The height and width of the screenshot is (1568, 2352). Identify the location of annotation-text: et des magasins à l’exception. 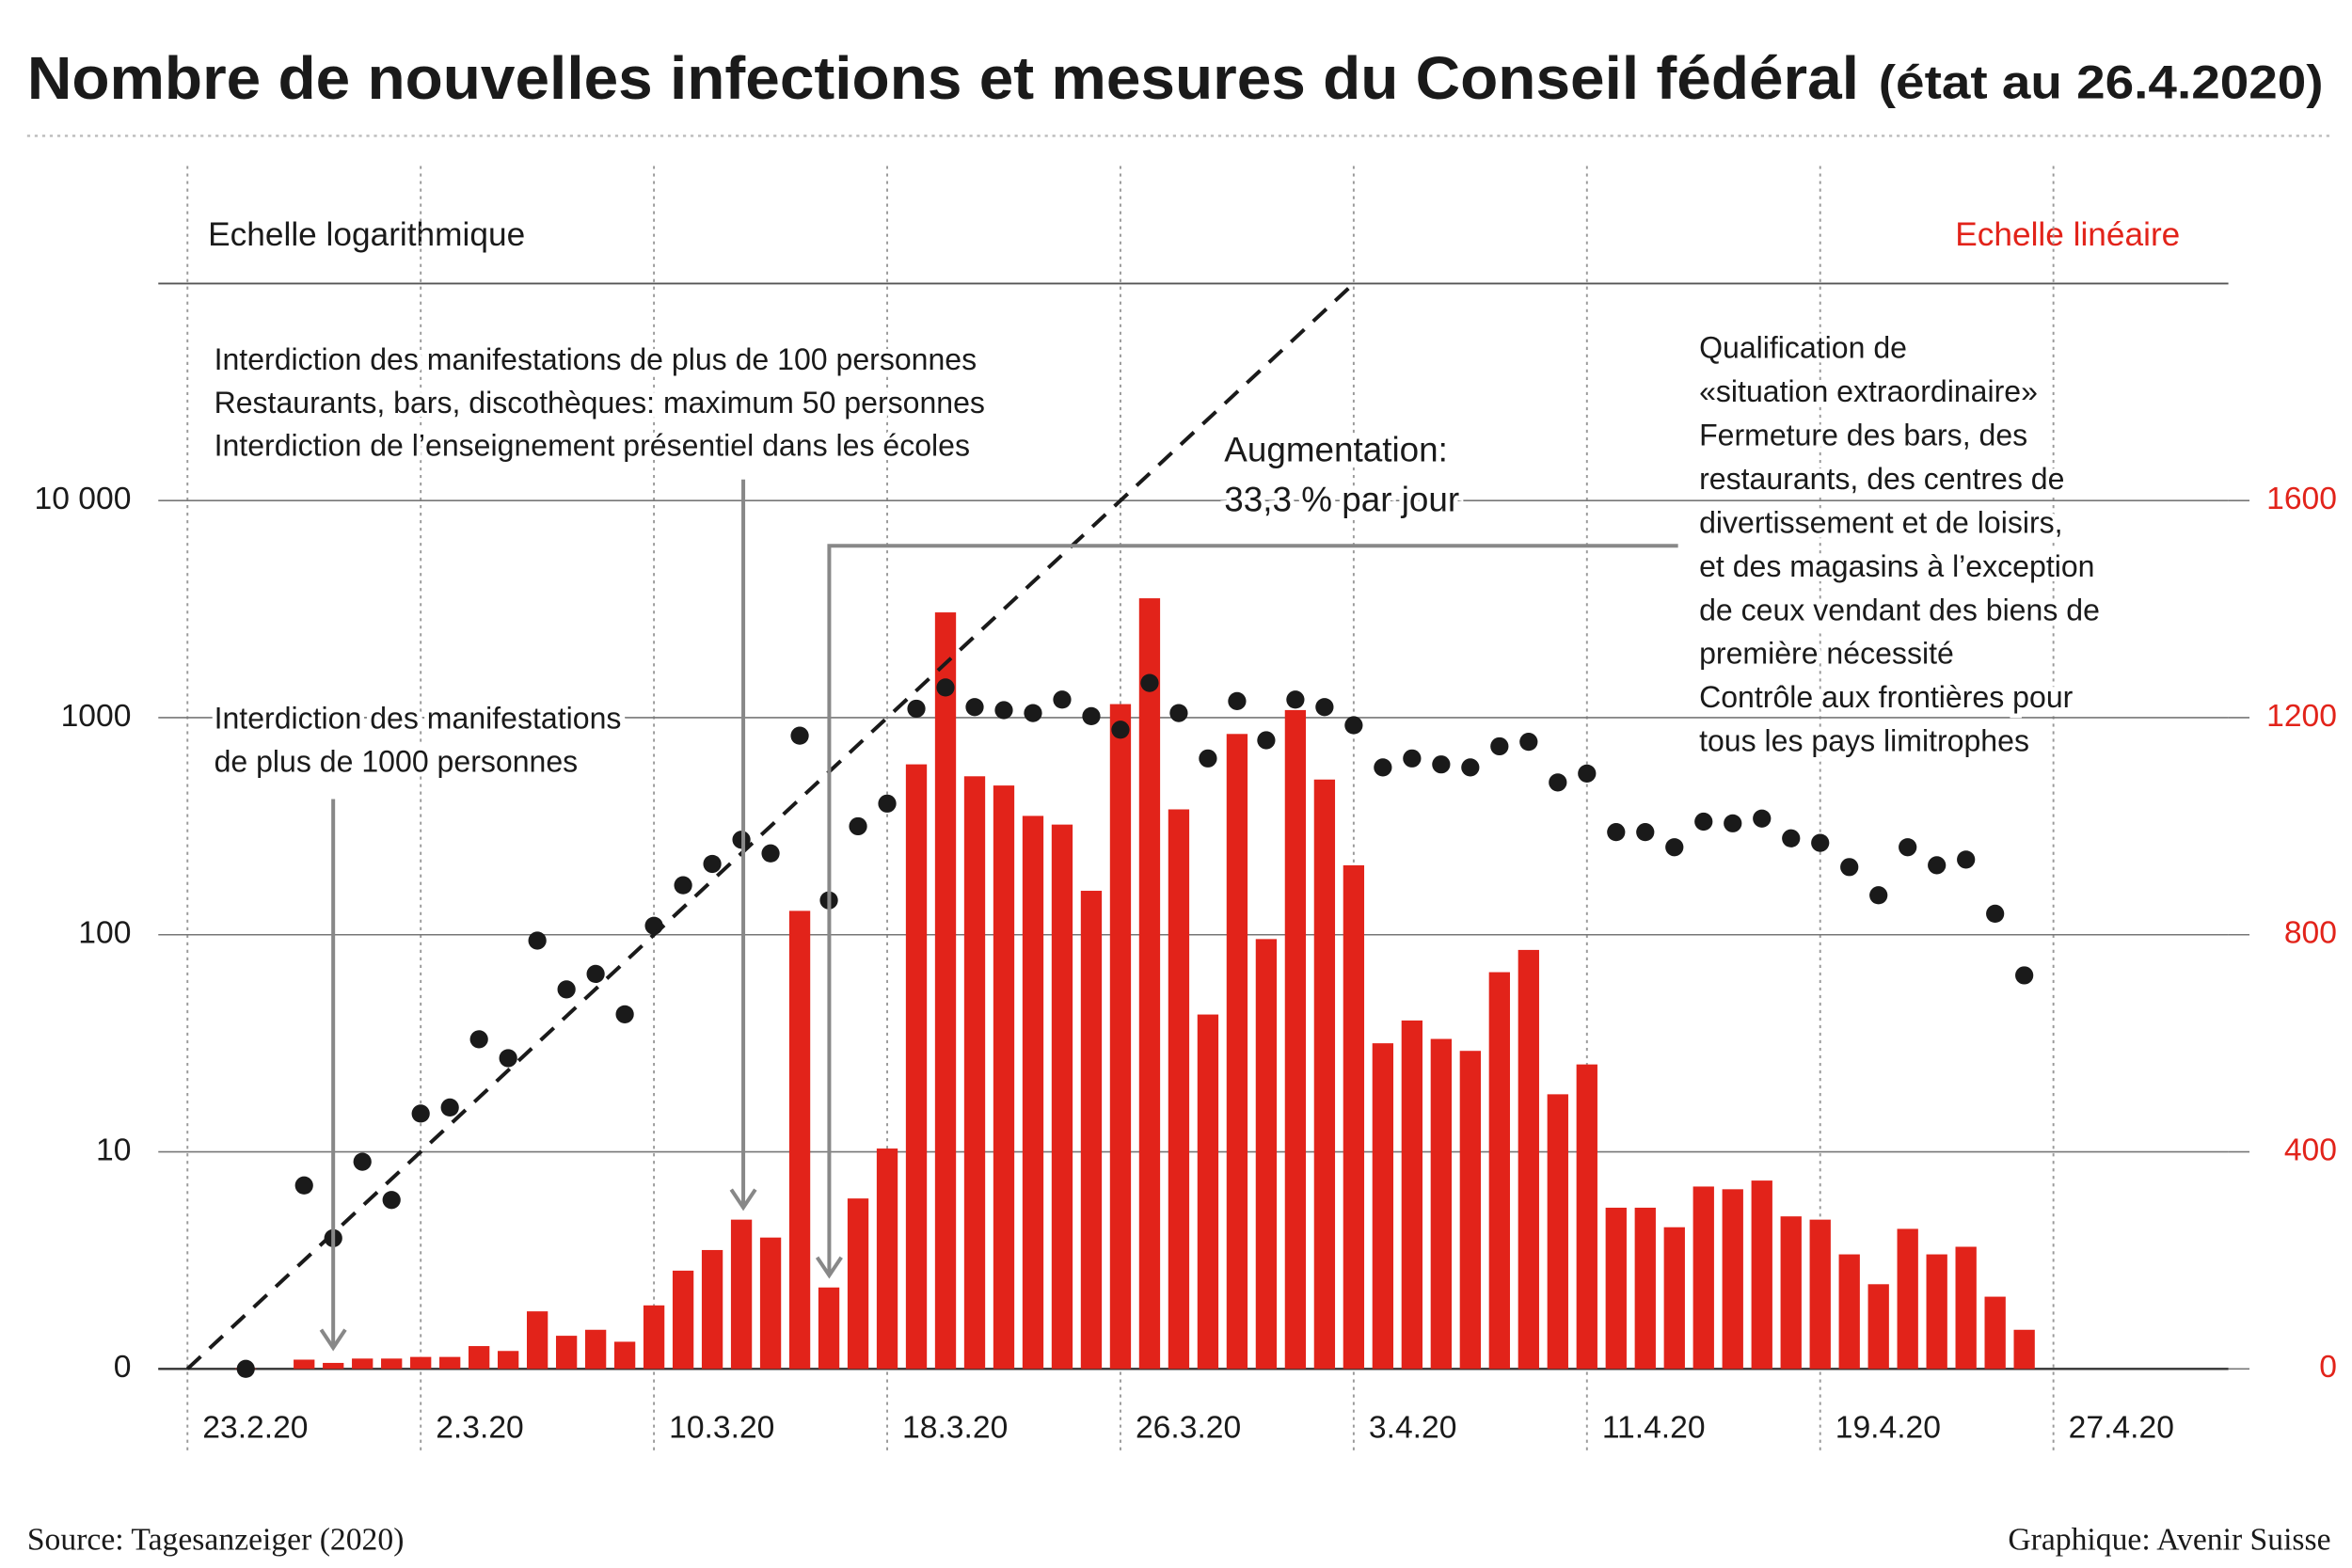
(1896, 566).